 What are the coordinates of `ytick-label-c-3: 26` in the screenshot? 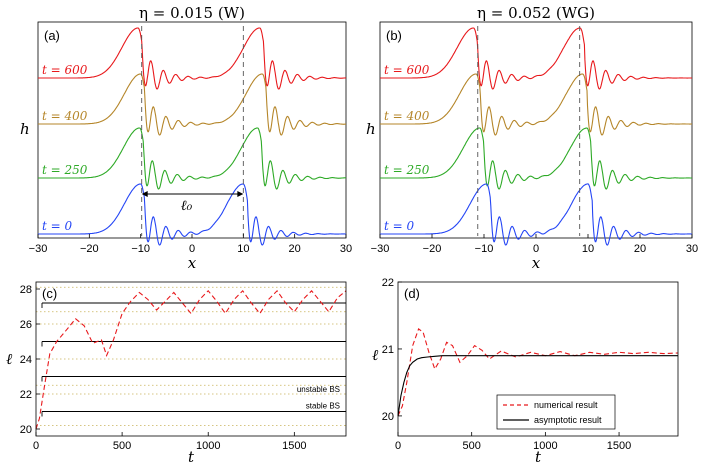 It's located at (26, 325).